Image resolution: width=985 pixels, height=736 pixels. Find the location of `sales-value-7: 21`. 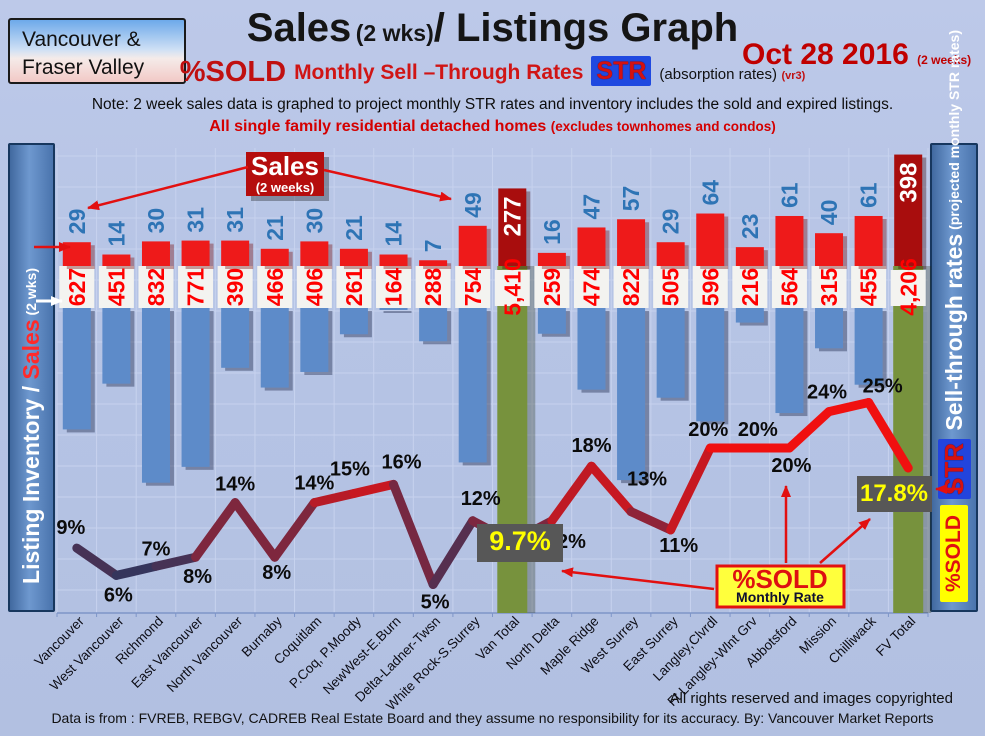

sales-value-7: 21 is located at coordinates (354, 228).